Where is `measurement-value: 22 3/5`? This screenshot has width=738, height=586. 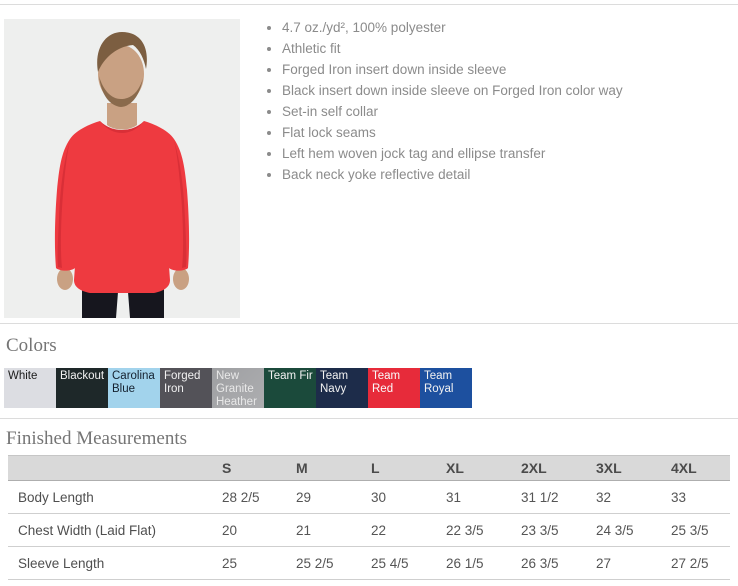 measurement-value: 22 3/5 is located at coordinates (483, 530).